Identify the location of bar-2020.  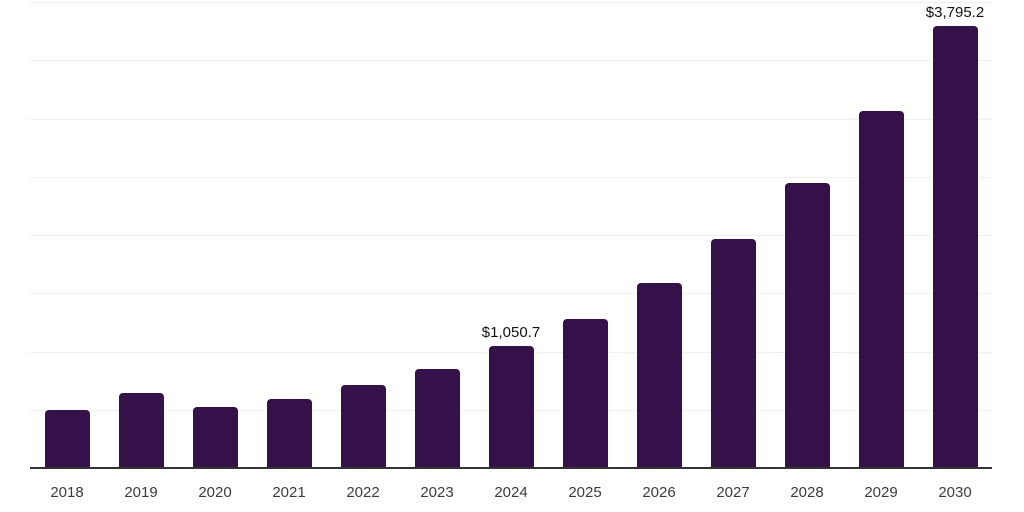
(215, 437).